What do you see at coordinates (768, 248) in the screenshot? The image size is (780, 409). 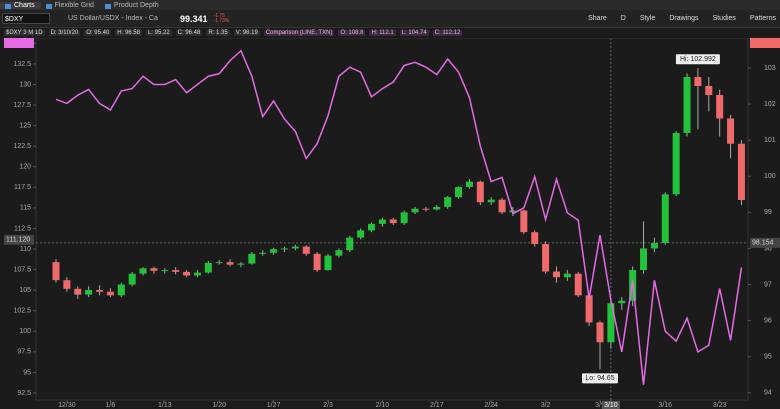 I see `y2-tick-label: 98` at bounding box center [768, 248].